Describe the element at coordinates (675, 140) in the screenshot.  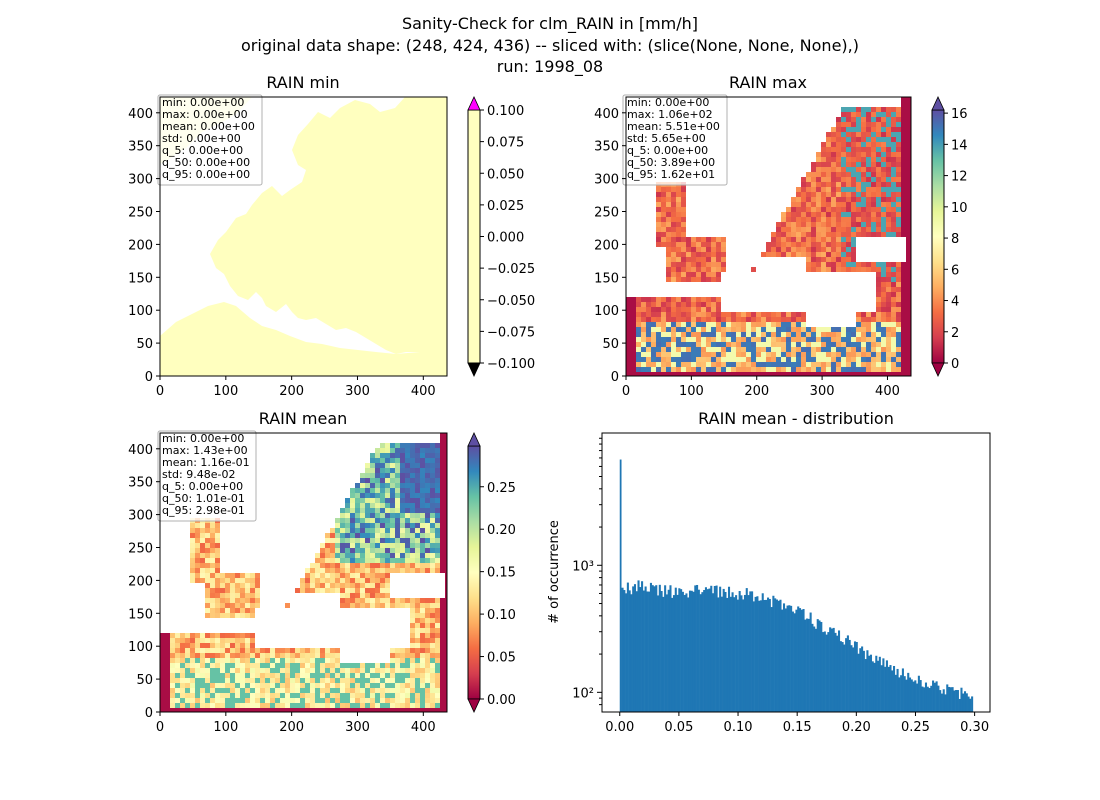
I see `stats-box-rain-max` at that location.